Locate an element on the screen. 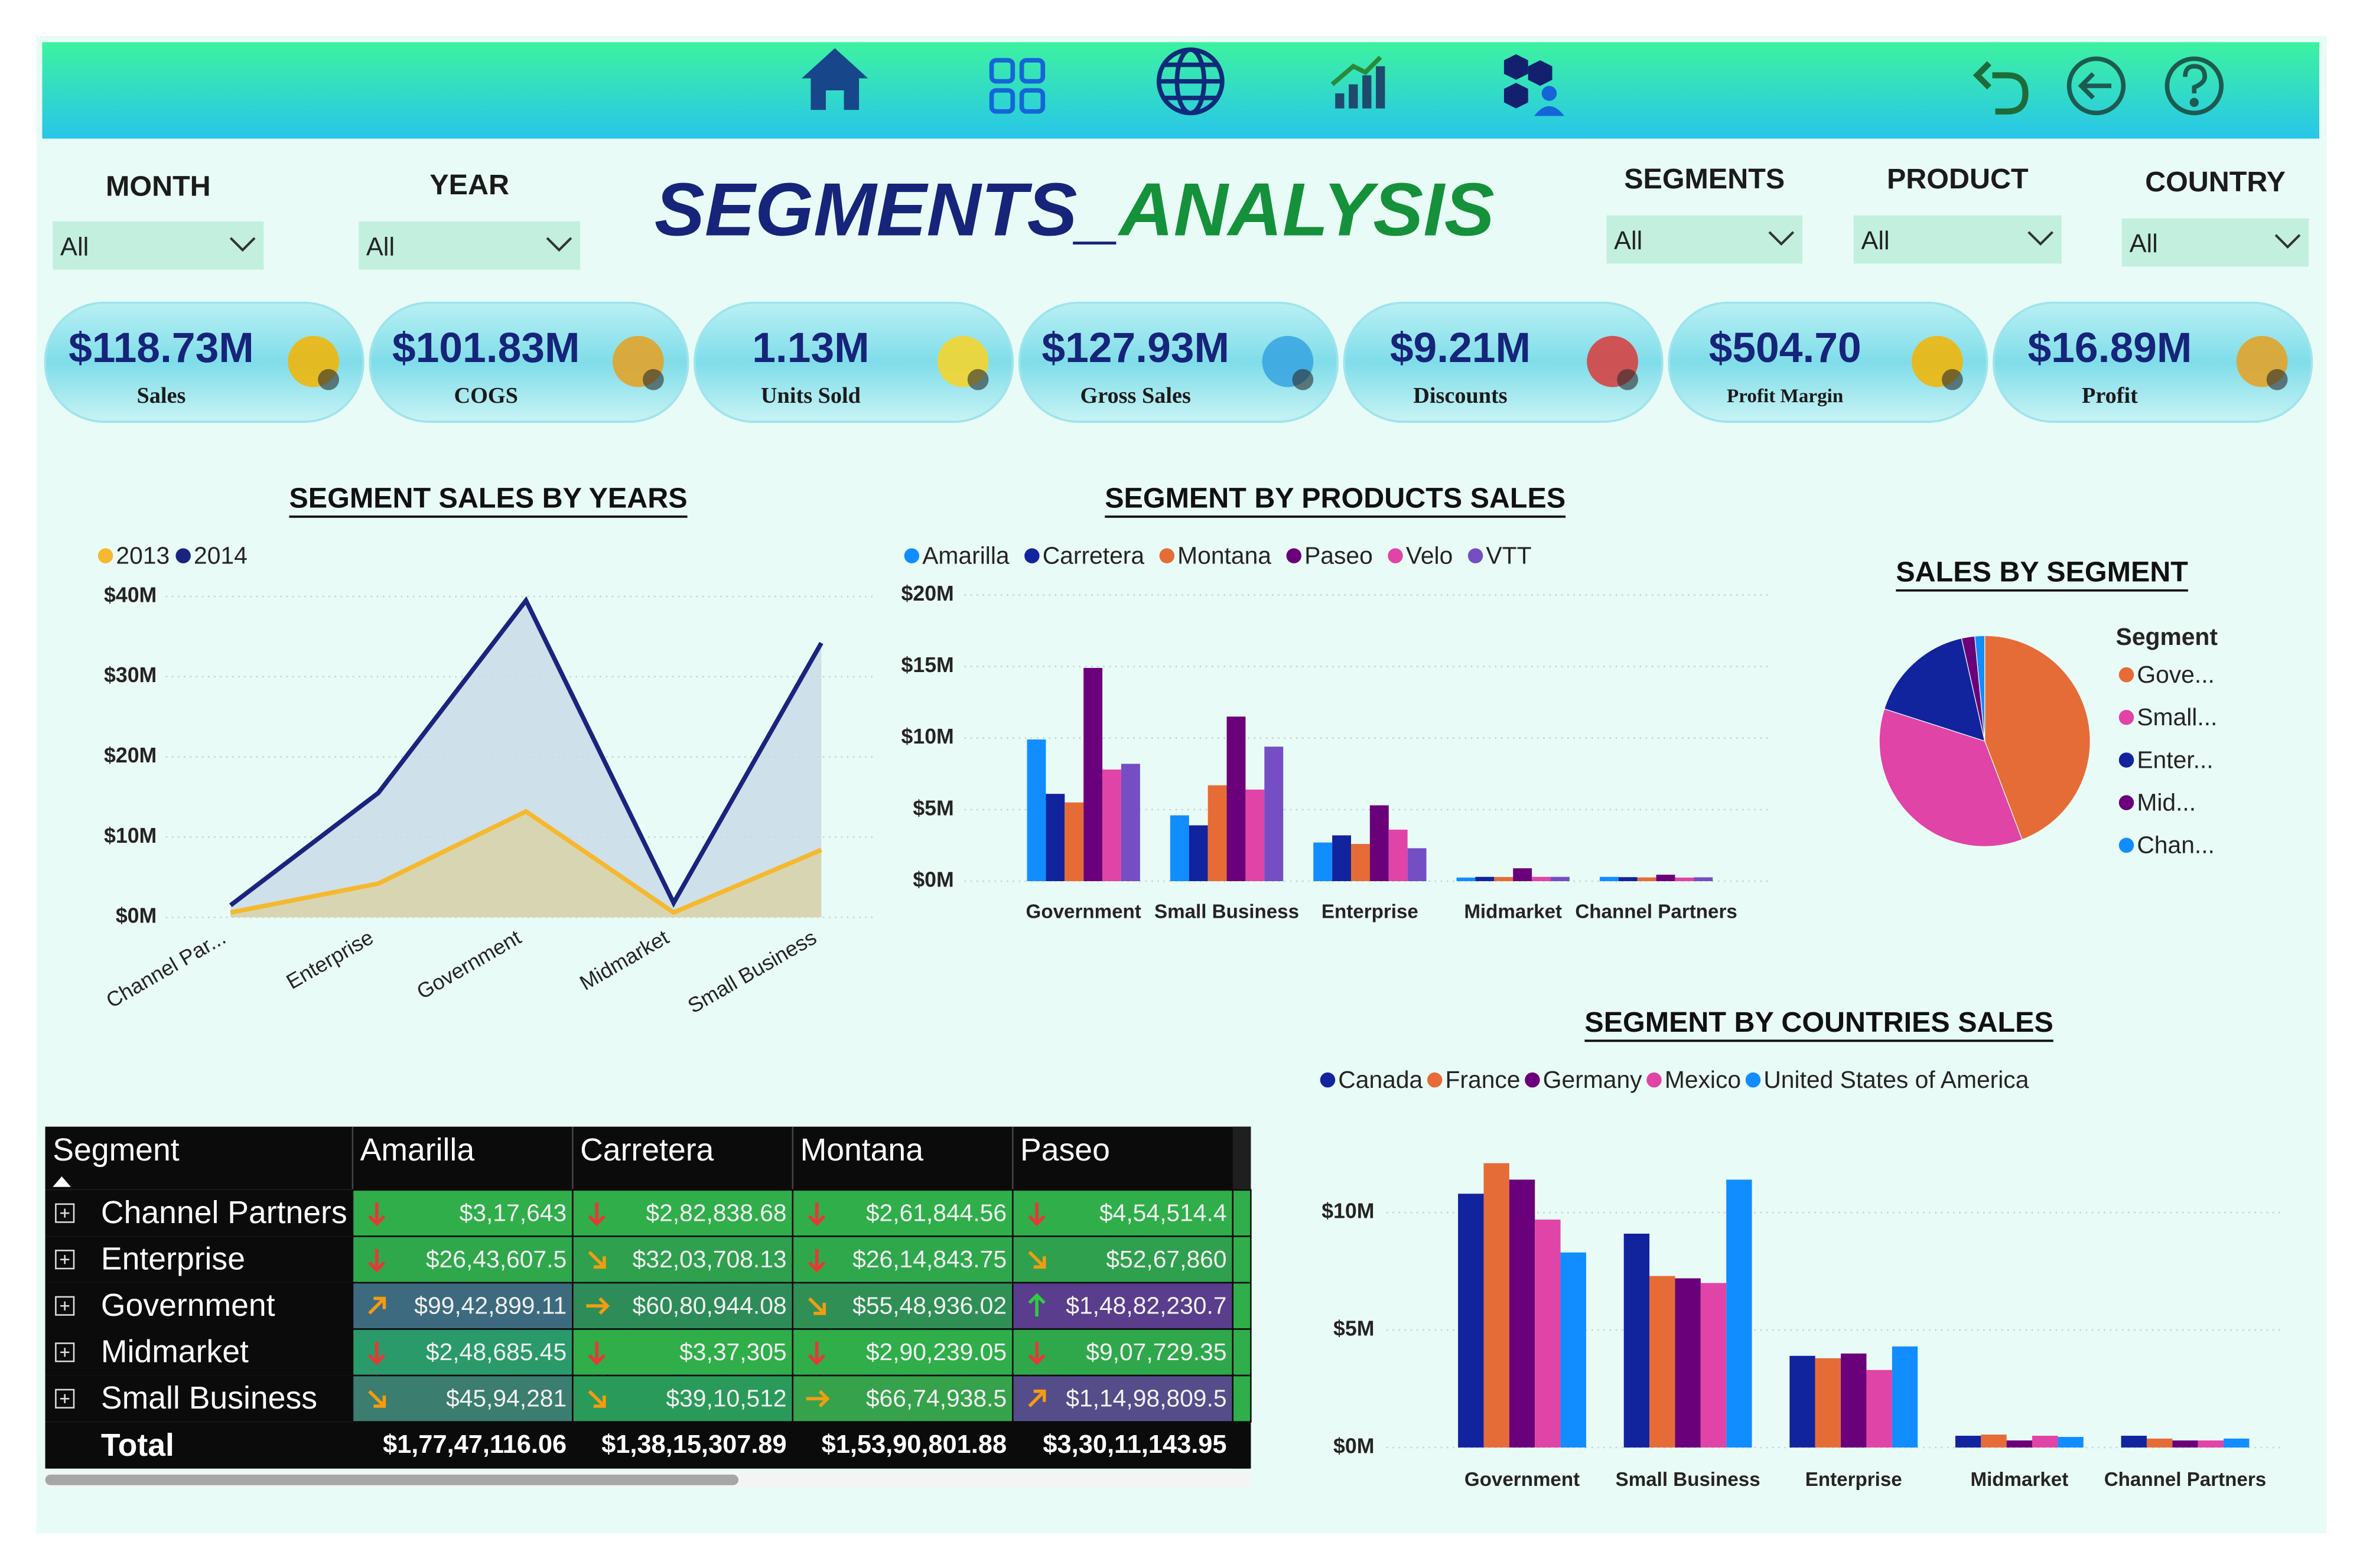 This screenshot has width=2363, height=1568. kpi-value: $16.89M is located at coordinates (2109, 347).